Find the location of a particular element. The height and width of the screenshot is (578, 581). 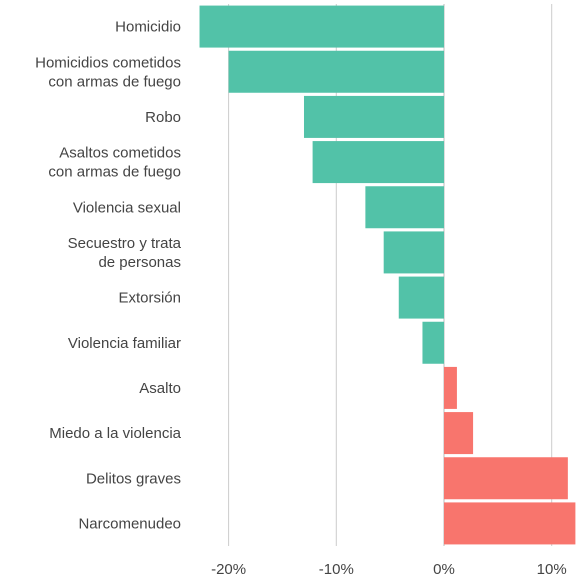

category-label: Homicidio is located at coordinates (148, 27).